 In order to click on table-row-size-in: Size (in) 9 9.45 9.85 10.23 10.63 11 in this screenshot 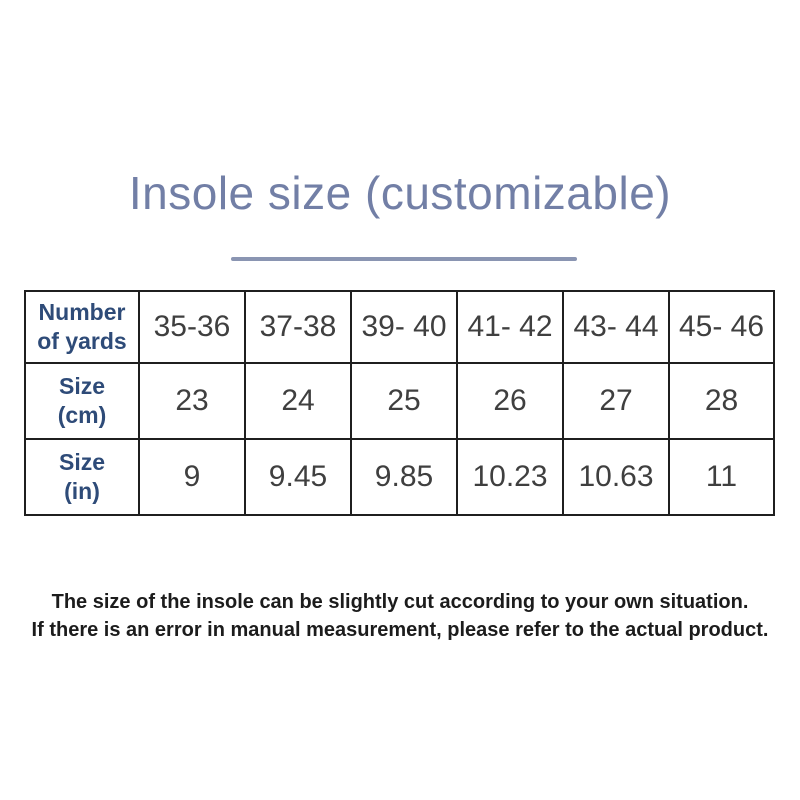, I will do `click(399, 477)`.